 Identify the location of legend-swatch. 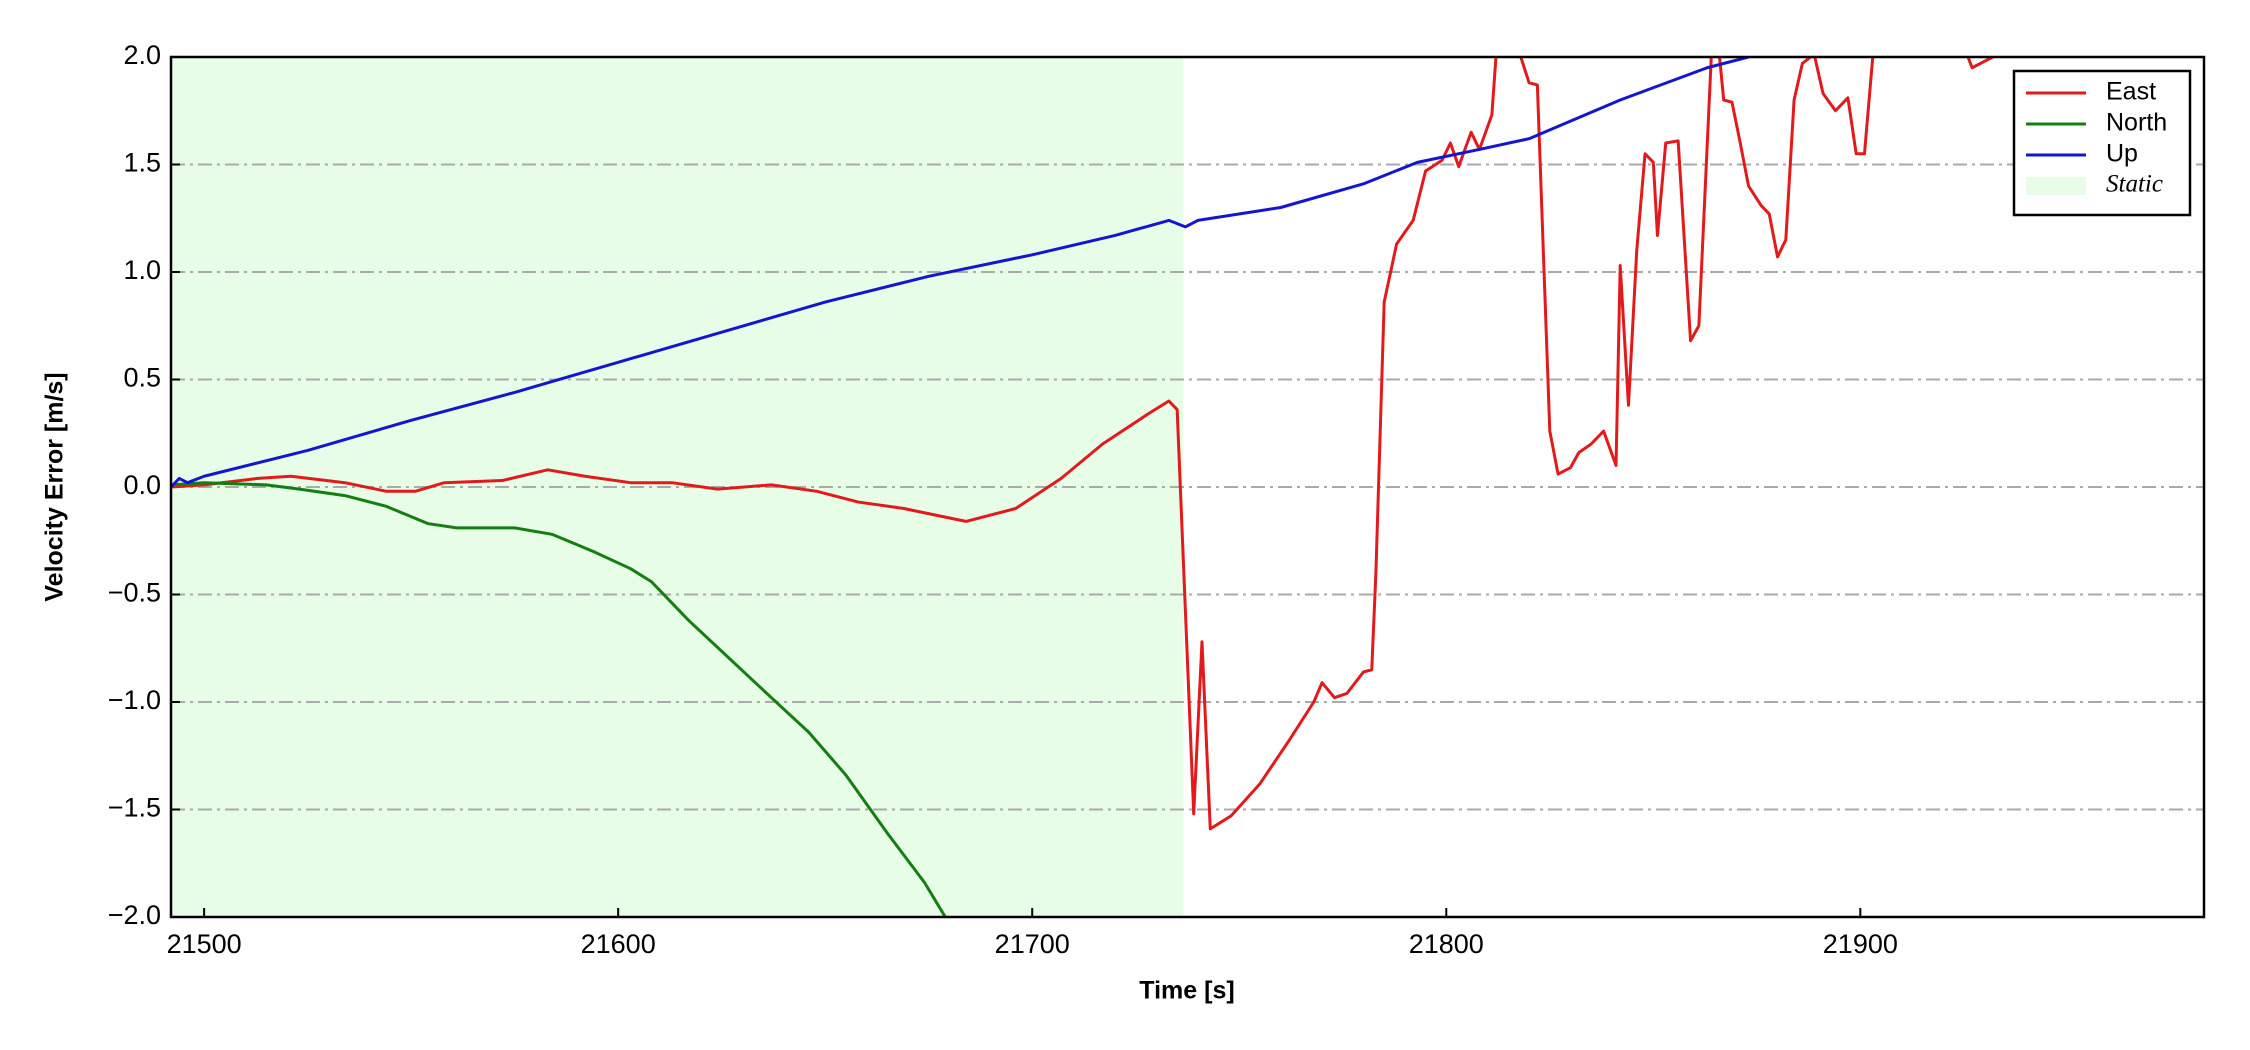
(2056, 186).